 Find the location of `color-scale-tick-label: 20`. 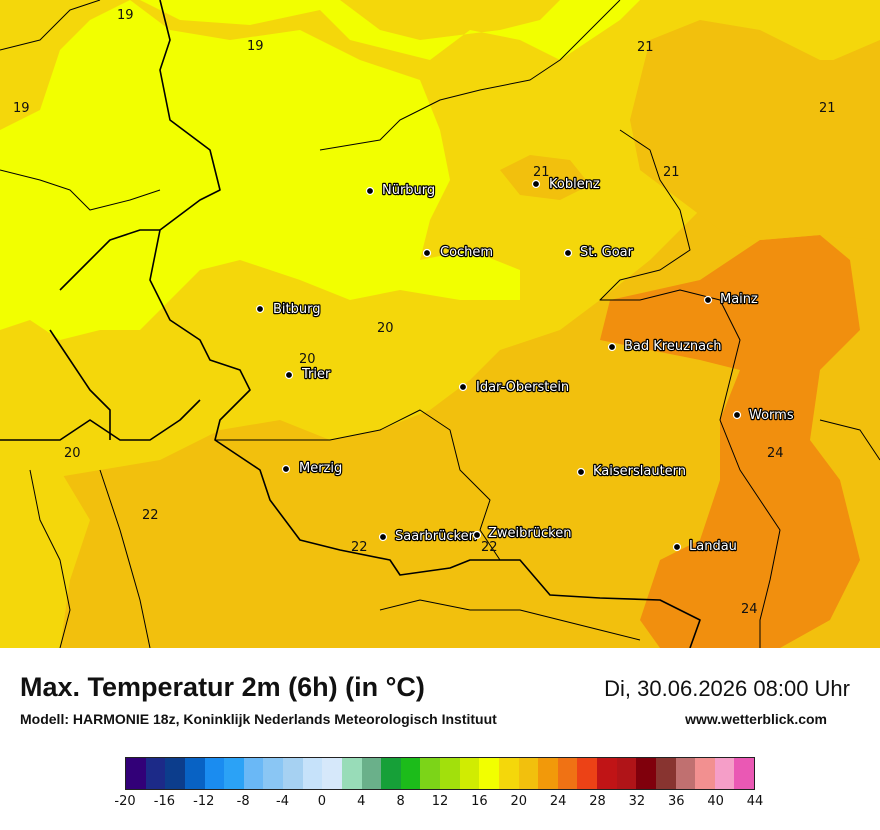

color-scale-tick-label: 20 is located at coordinates (519, 801).